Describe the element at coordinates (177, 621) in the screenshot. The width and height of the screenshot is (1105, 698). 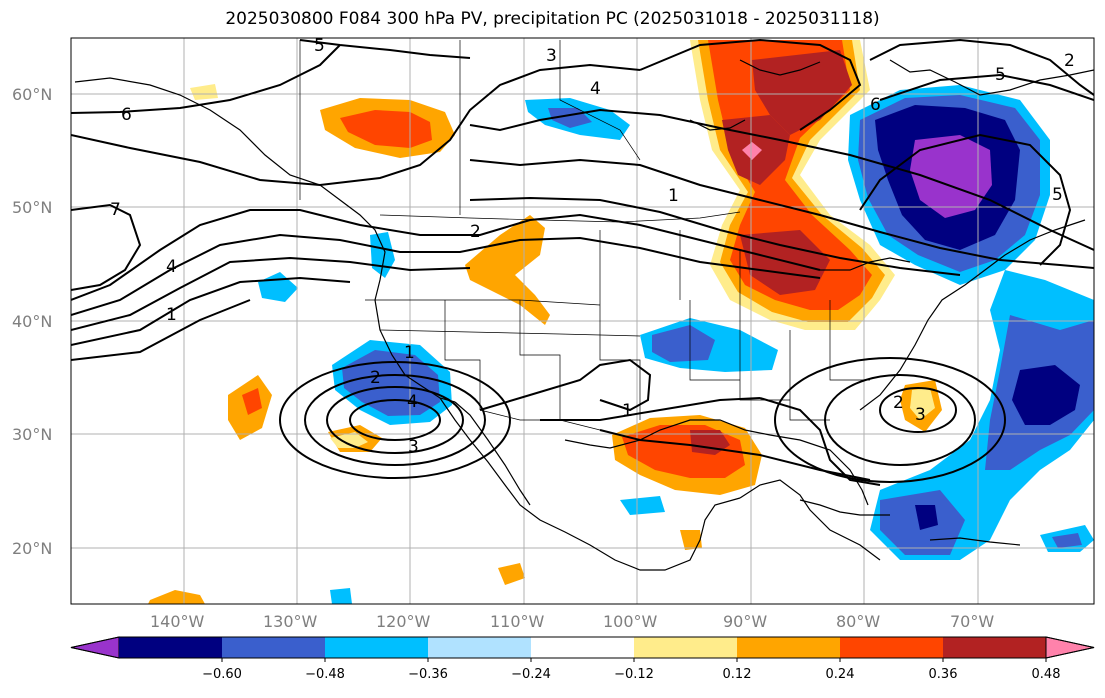
I see `lon-label-140w: 140°W` at that location.